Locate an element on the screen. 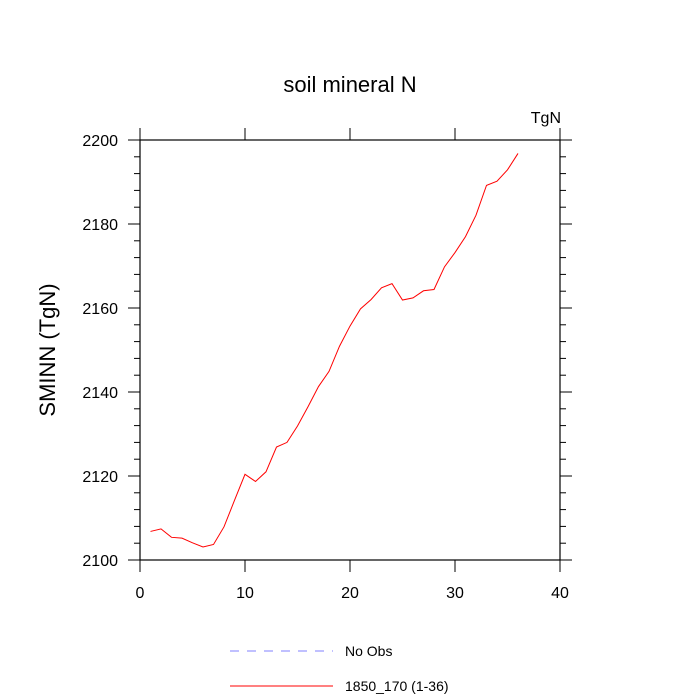 This screenshot has height=700, width=700. y-tick-label: 2180 is located at coordinates (100, 225).